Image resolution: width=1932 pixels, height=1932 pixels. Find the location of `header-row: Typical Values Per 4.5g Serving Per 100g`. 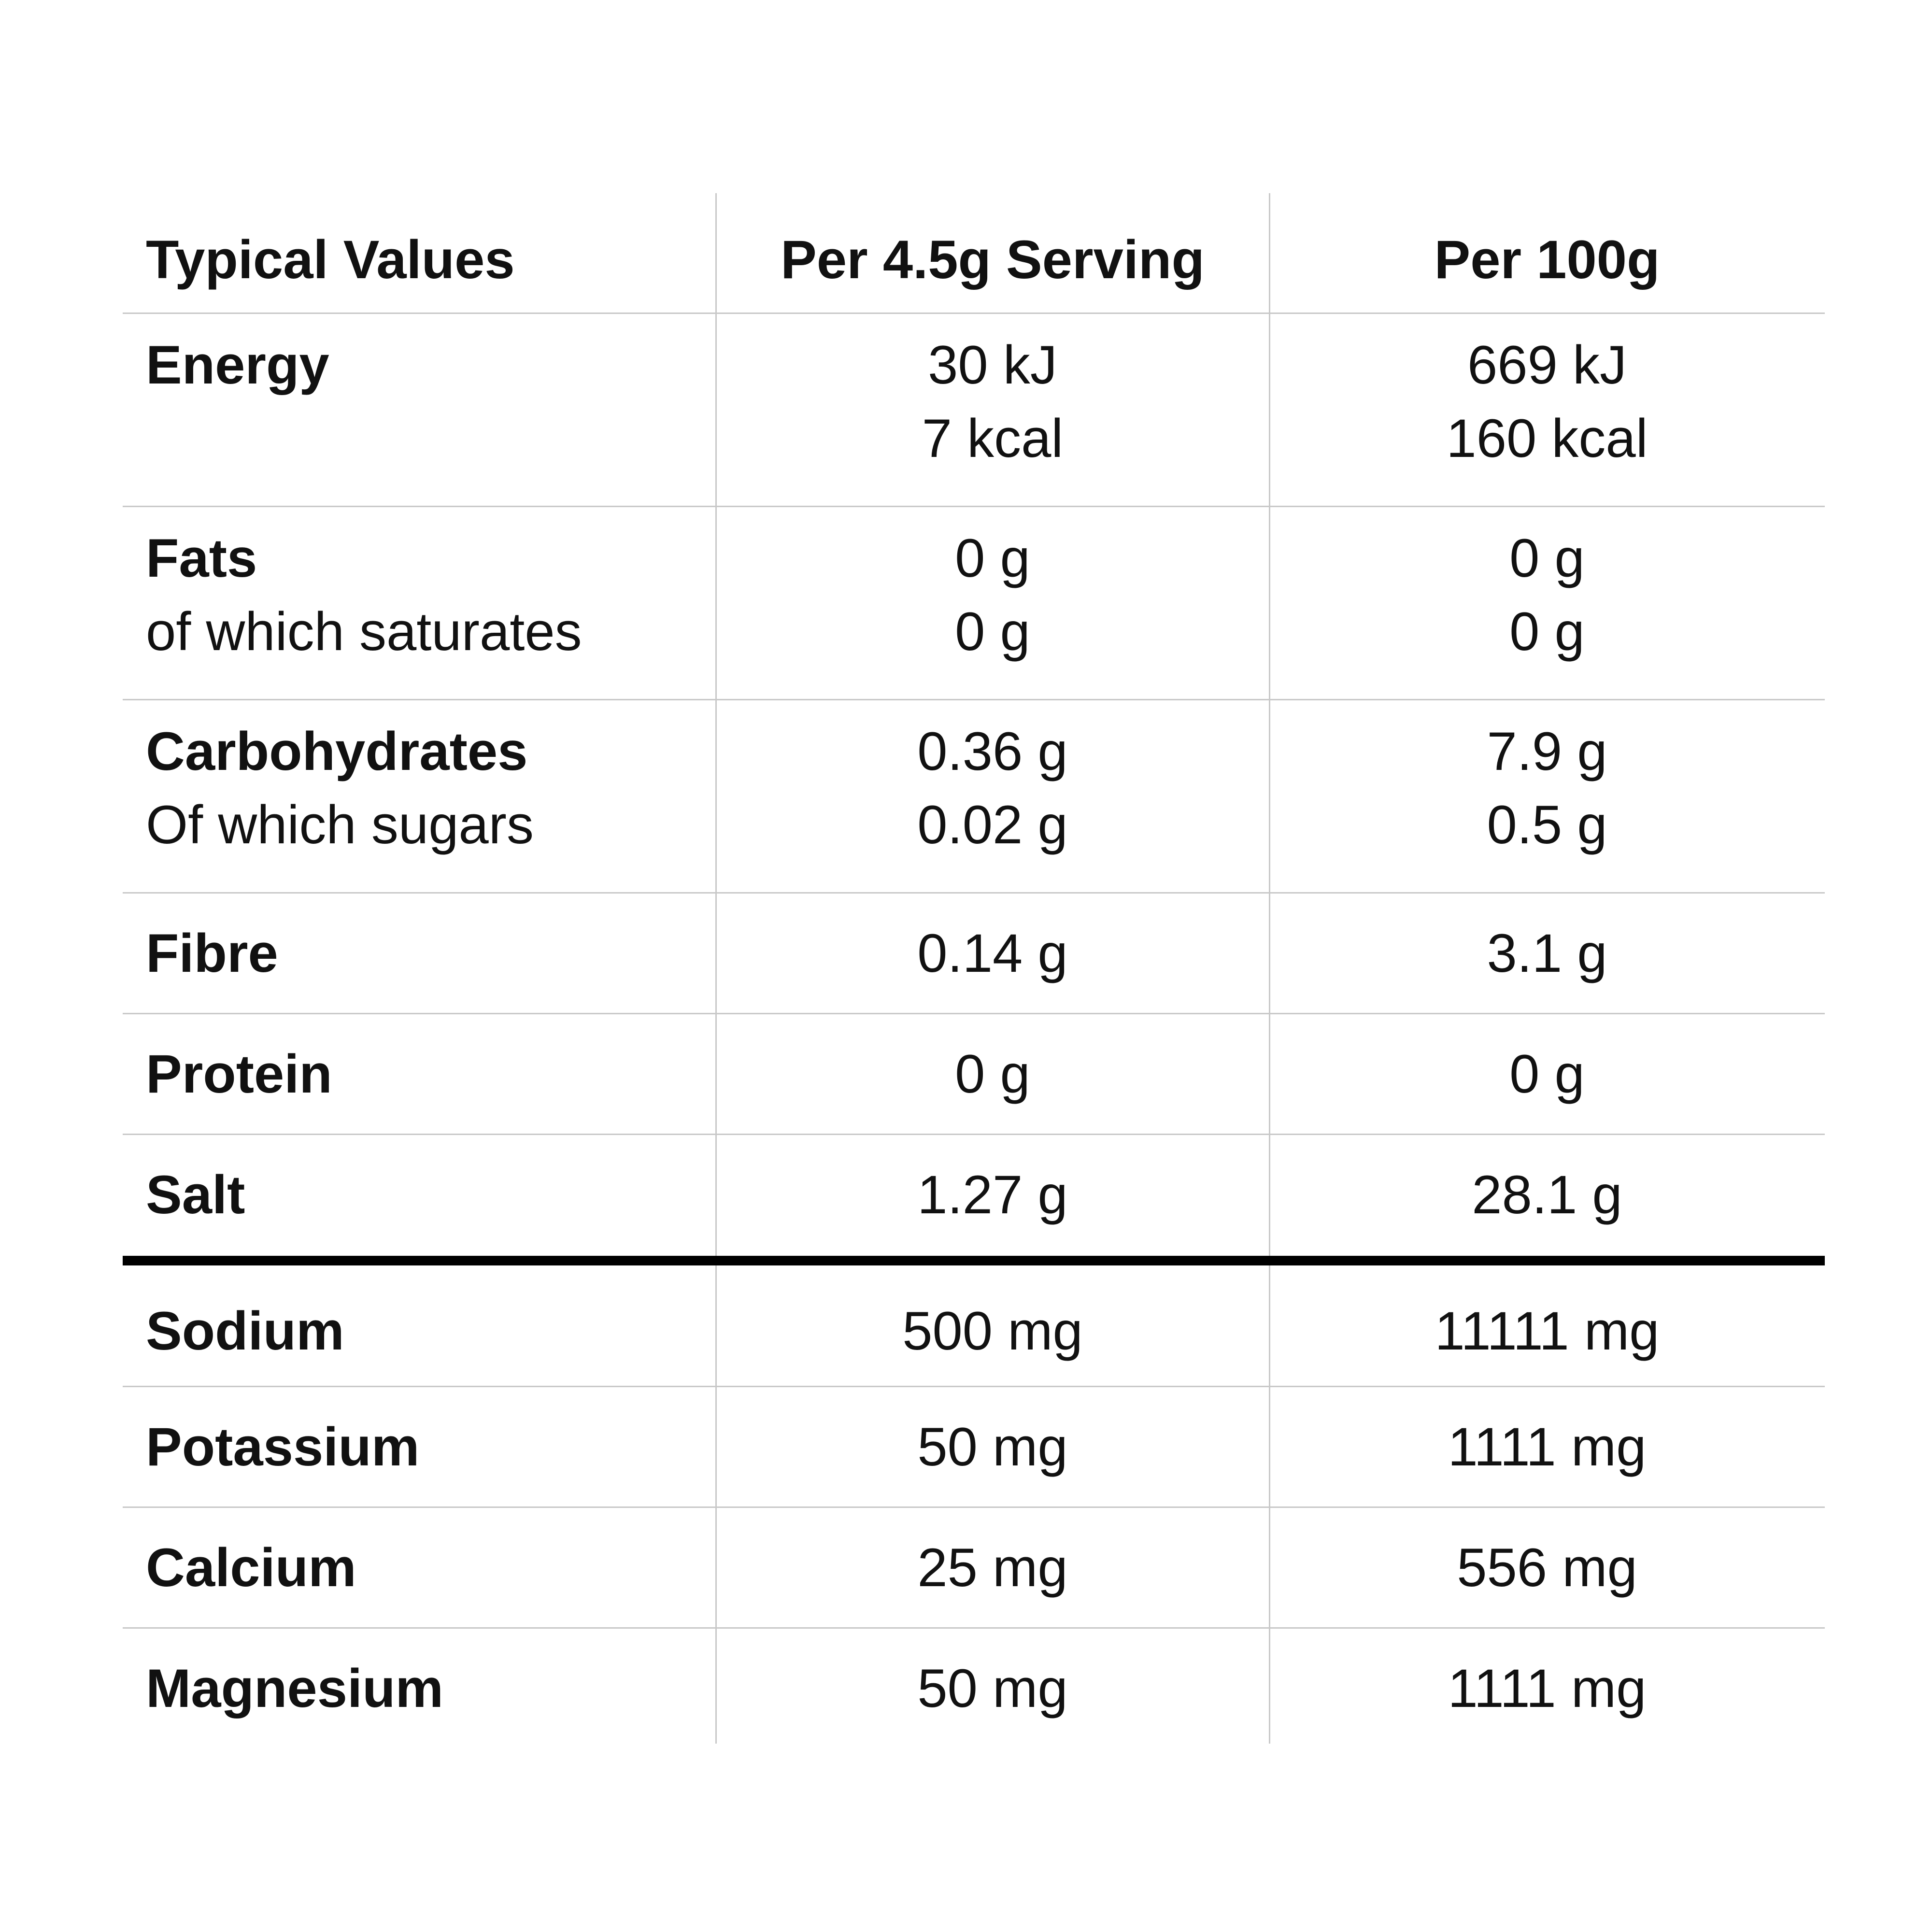

header-row: Typical Values Per 4.5g Serving Per 100g is located at coordinates (974, 253).